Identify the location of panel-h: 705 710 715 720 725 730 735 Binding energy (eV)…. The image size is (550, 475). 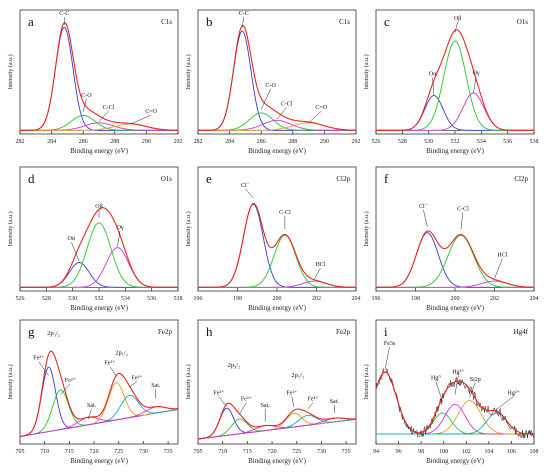
(271, 392).